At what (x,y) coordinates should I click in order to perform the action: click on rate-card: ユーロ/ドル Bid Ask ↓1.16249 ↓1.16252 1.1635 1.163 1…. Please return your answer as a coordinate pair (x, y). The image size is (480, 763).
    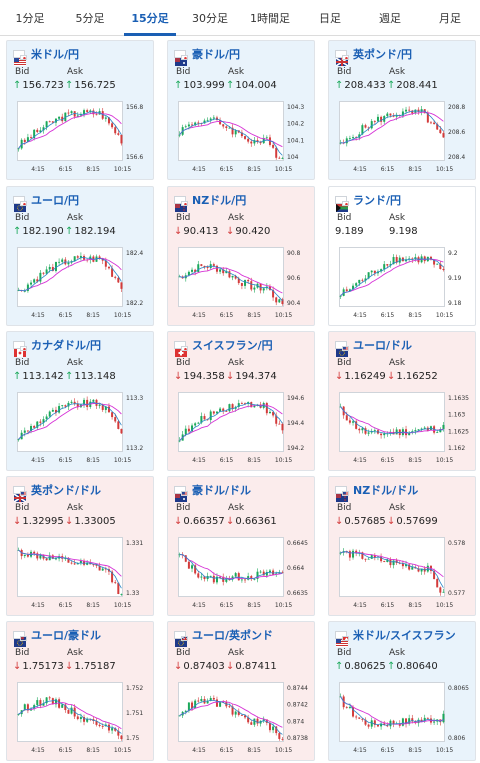
    Looking at the image, I should click on (402, 401).